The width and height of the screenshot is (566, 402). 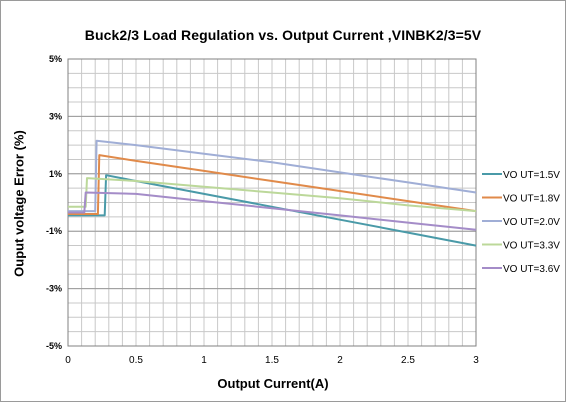 I want to click on legend-label: VO UT=3.6V, so click(x=531, y=269).